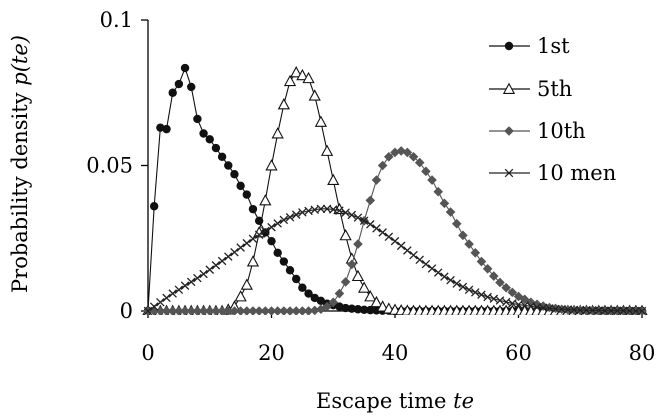 This screenshot has height=418, width=659. Describe the element at coordinates (518, 353) in the screenshot. I see `x-tick-label: 60` at that location.